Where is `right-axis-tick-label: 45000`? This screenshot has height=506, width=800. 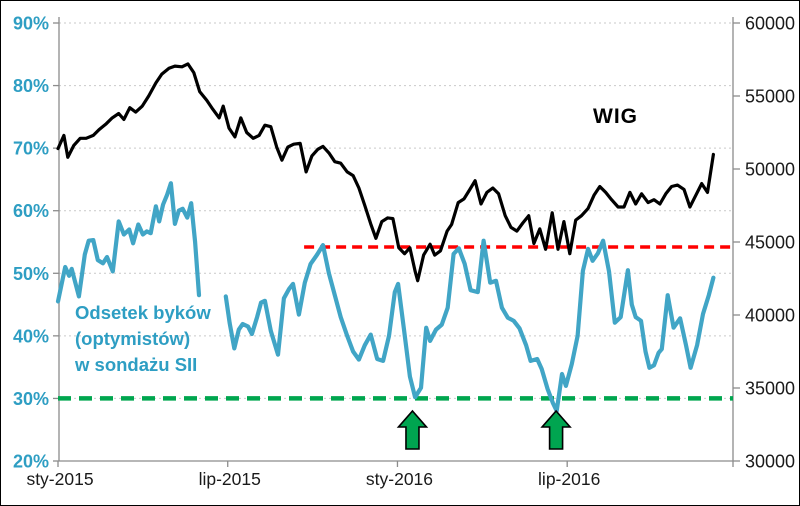
right-axis-tick-label: 45000 is located at coordinates (770, 243).